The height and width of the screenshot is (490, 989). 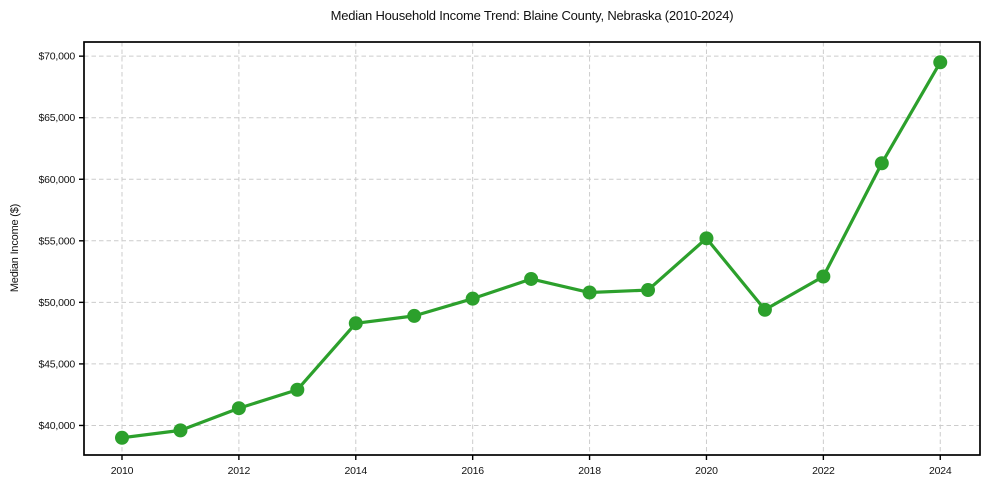 What do you see at coordinates (56, 303) in the screenshot?
I see `y-tick-label: $50,000` at bounding box center [56, 303].